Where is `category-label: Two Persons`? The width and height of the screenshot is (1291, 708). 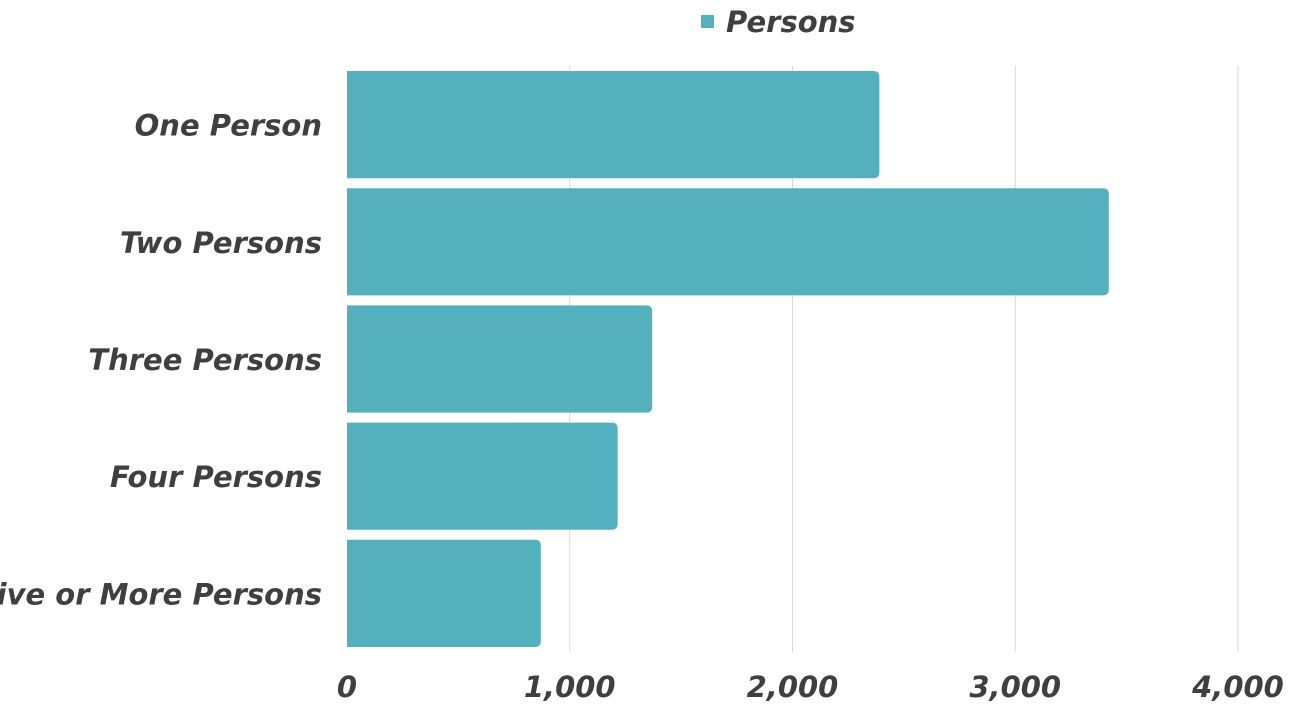 category-label: Two Persons is located at coordinates (221, 243).